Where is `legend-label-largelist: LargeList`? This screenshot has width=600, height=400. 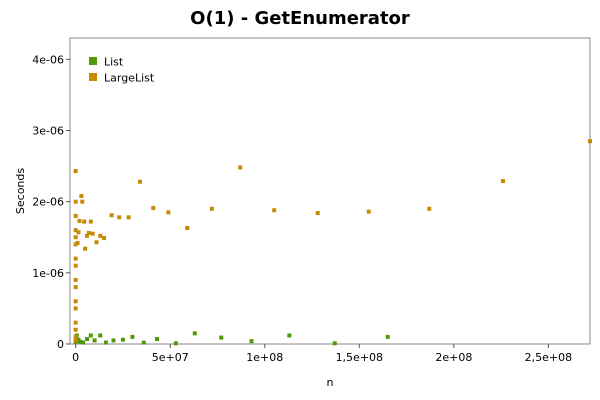
legend-label-largelist: LargeList is located at coordinates (129, 78).